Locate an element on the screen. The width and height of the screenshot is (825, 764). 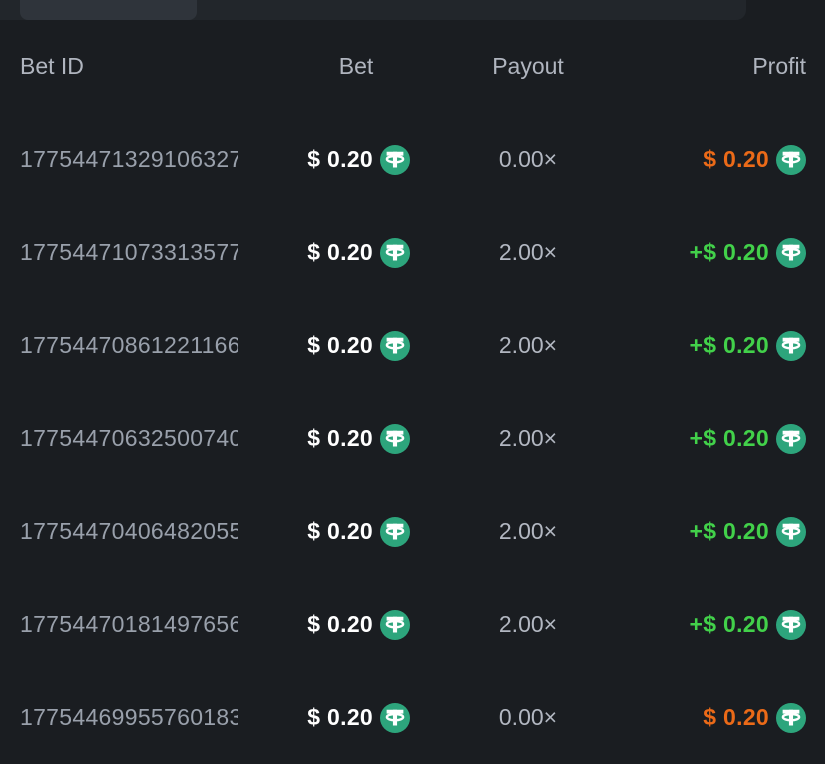
col-header-bet-id: Bet ID is located at coordinates (52, 66).